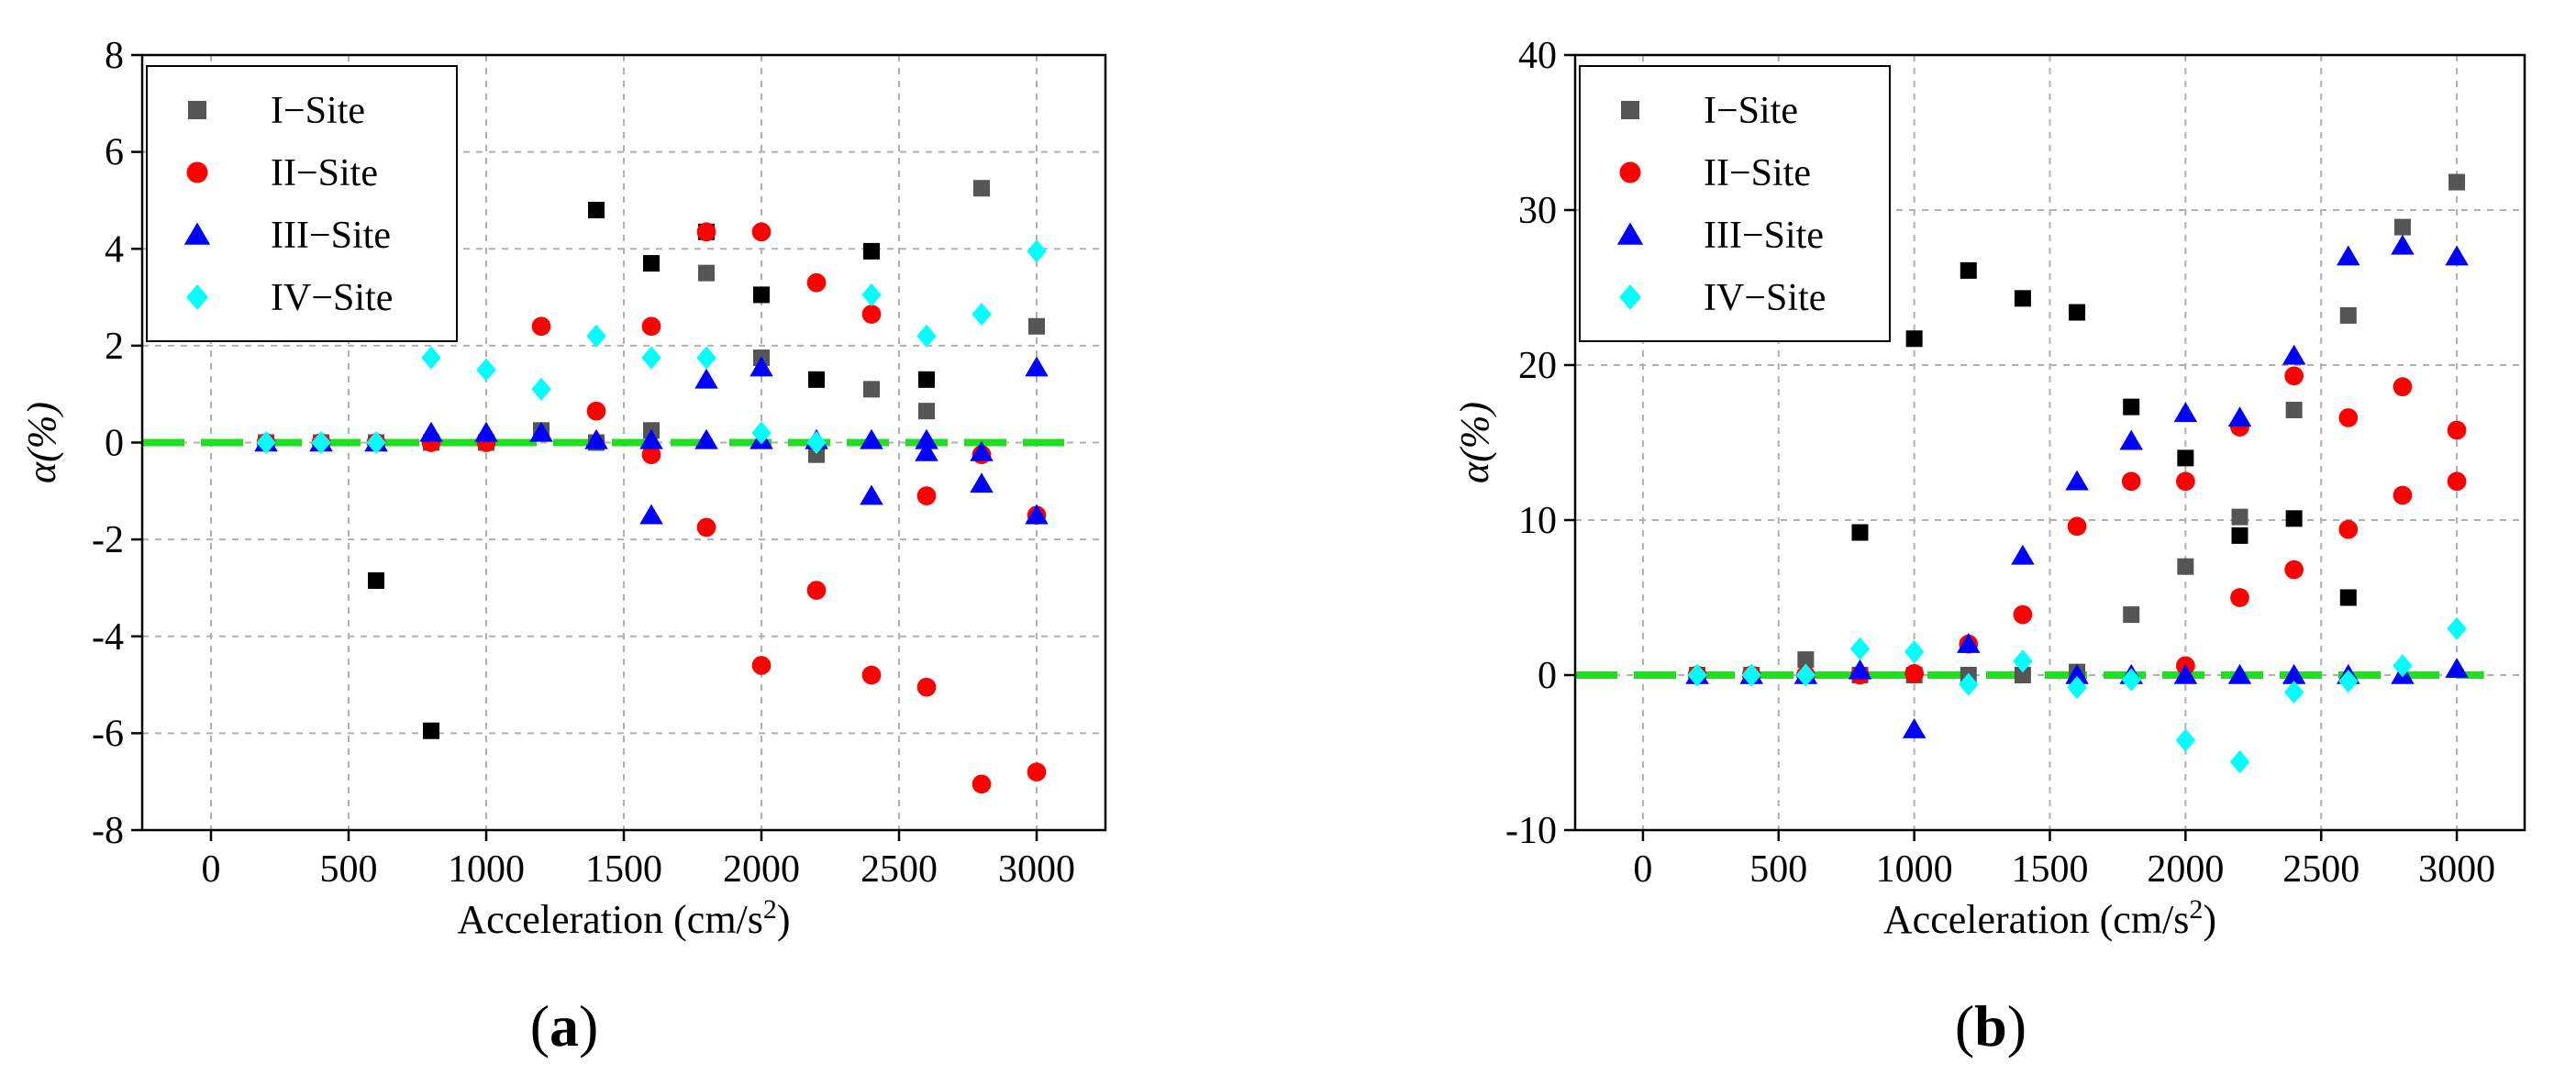 This screenshot has width=2576, height=1086. I want to click on x-tick-label: 2500, so click(899, 870).